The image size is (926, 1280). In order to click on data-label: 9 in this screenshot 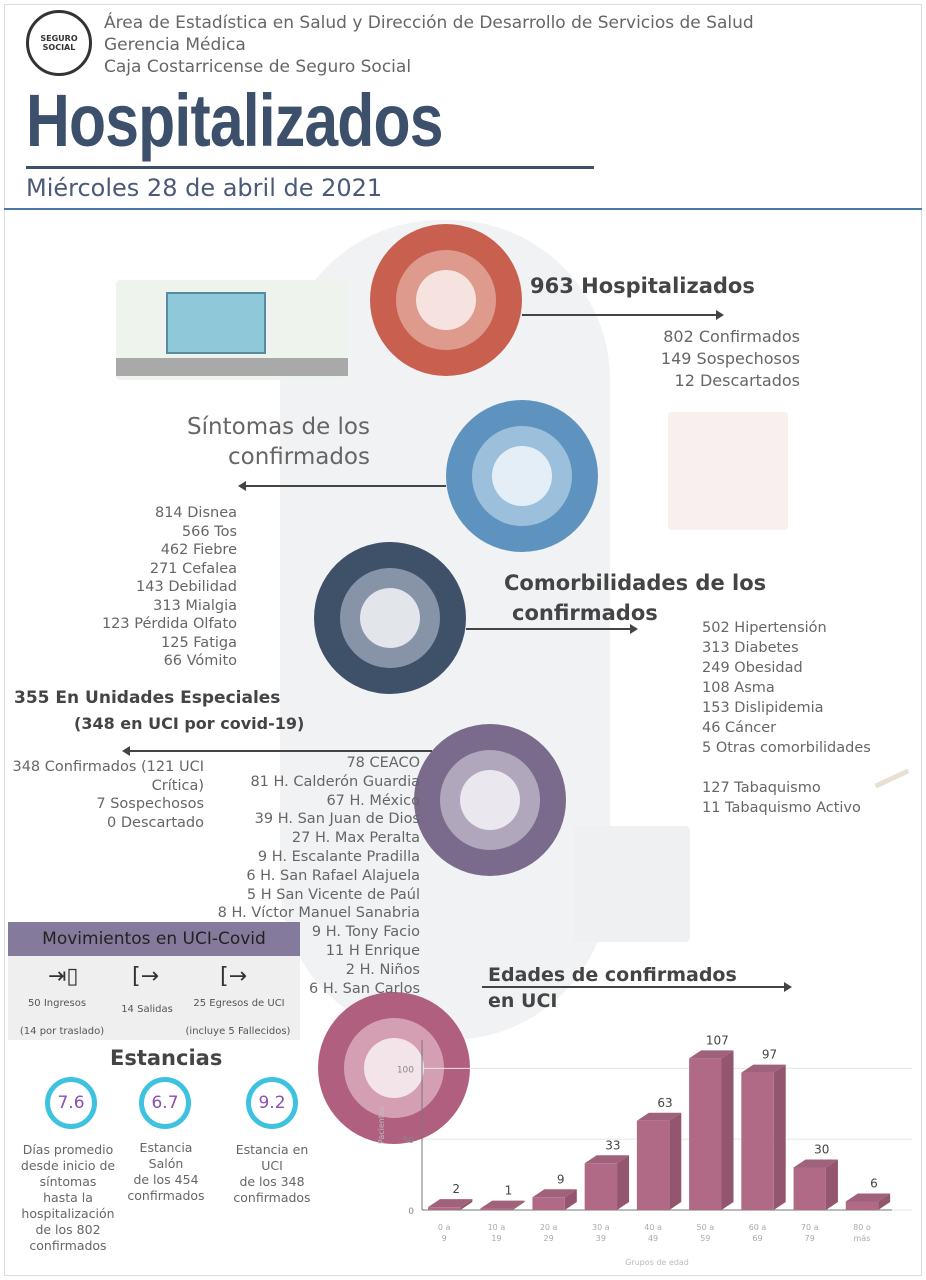, I will do `click(561, 1179)`.